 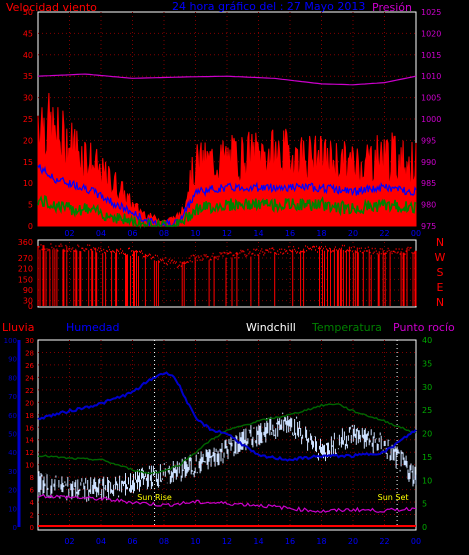 What do you see at coordinates (321, 541) in the screenshot?
I see `temperature-x-tick: 18` at bounding box center [321, 541].